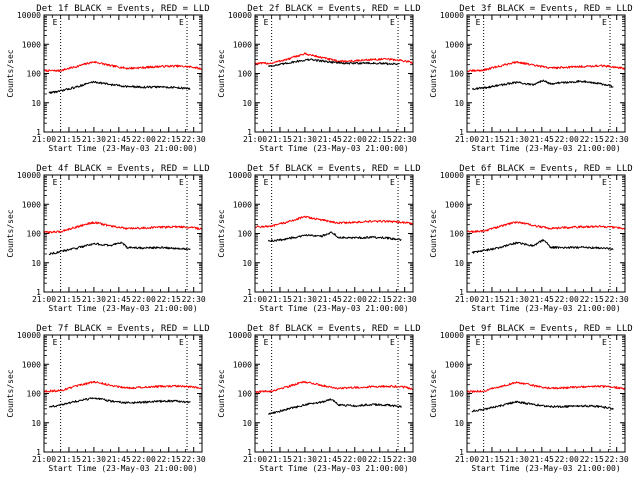  Describe the element at coordinates (333, 169) in the screenshot. I see `panel-title: Det 5f BLACK = Events, RED = LLD` at that location.